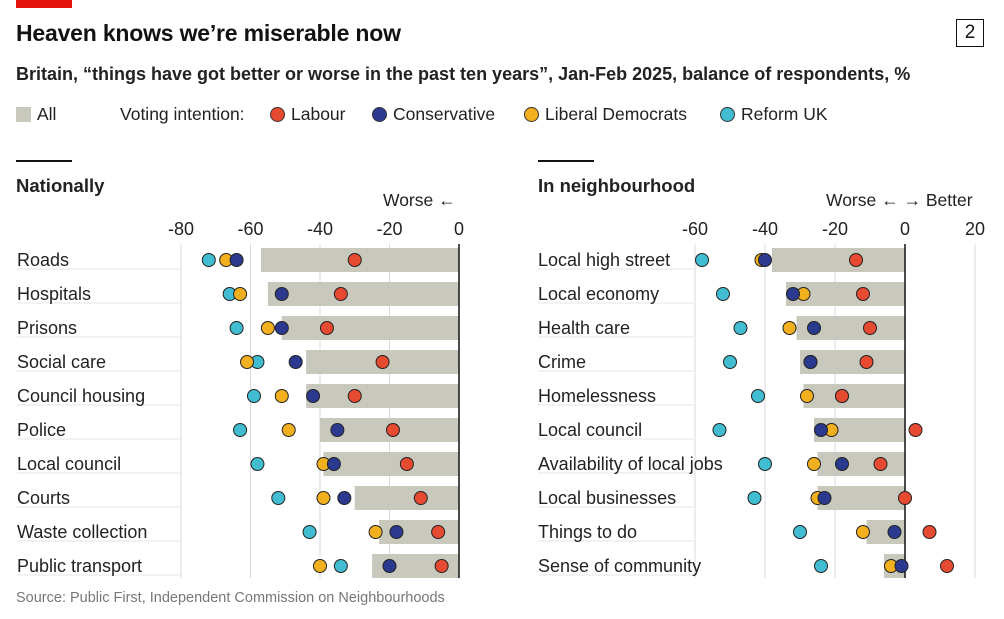 Image resolution: width=1004 pixels, height=619 pixels. What do you see at coordinates (60, 185) in the screenshot?
I see `panel-title-nationally: Nationally` at bounding box center [60, 185].